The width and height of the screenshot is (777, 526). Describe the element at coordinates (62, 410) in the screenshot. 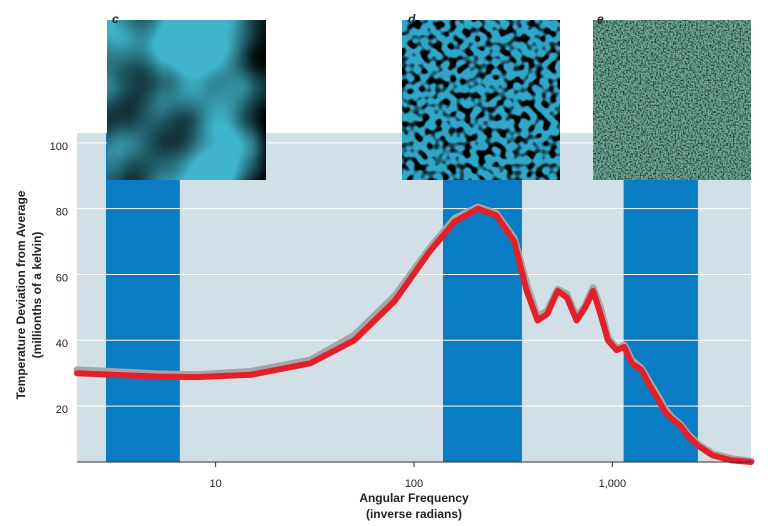

I see `y-tick-label: 20` at that location.